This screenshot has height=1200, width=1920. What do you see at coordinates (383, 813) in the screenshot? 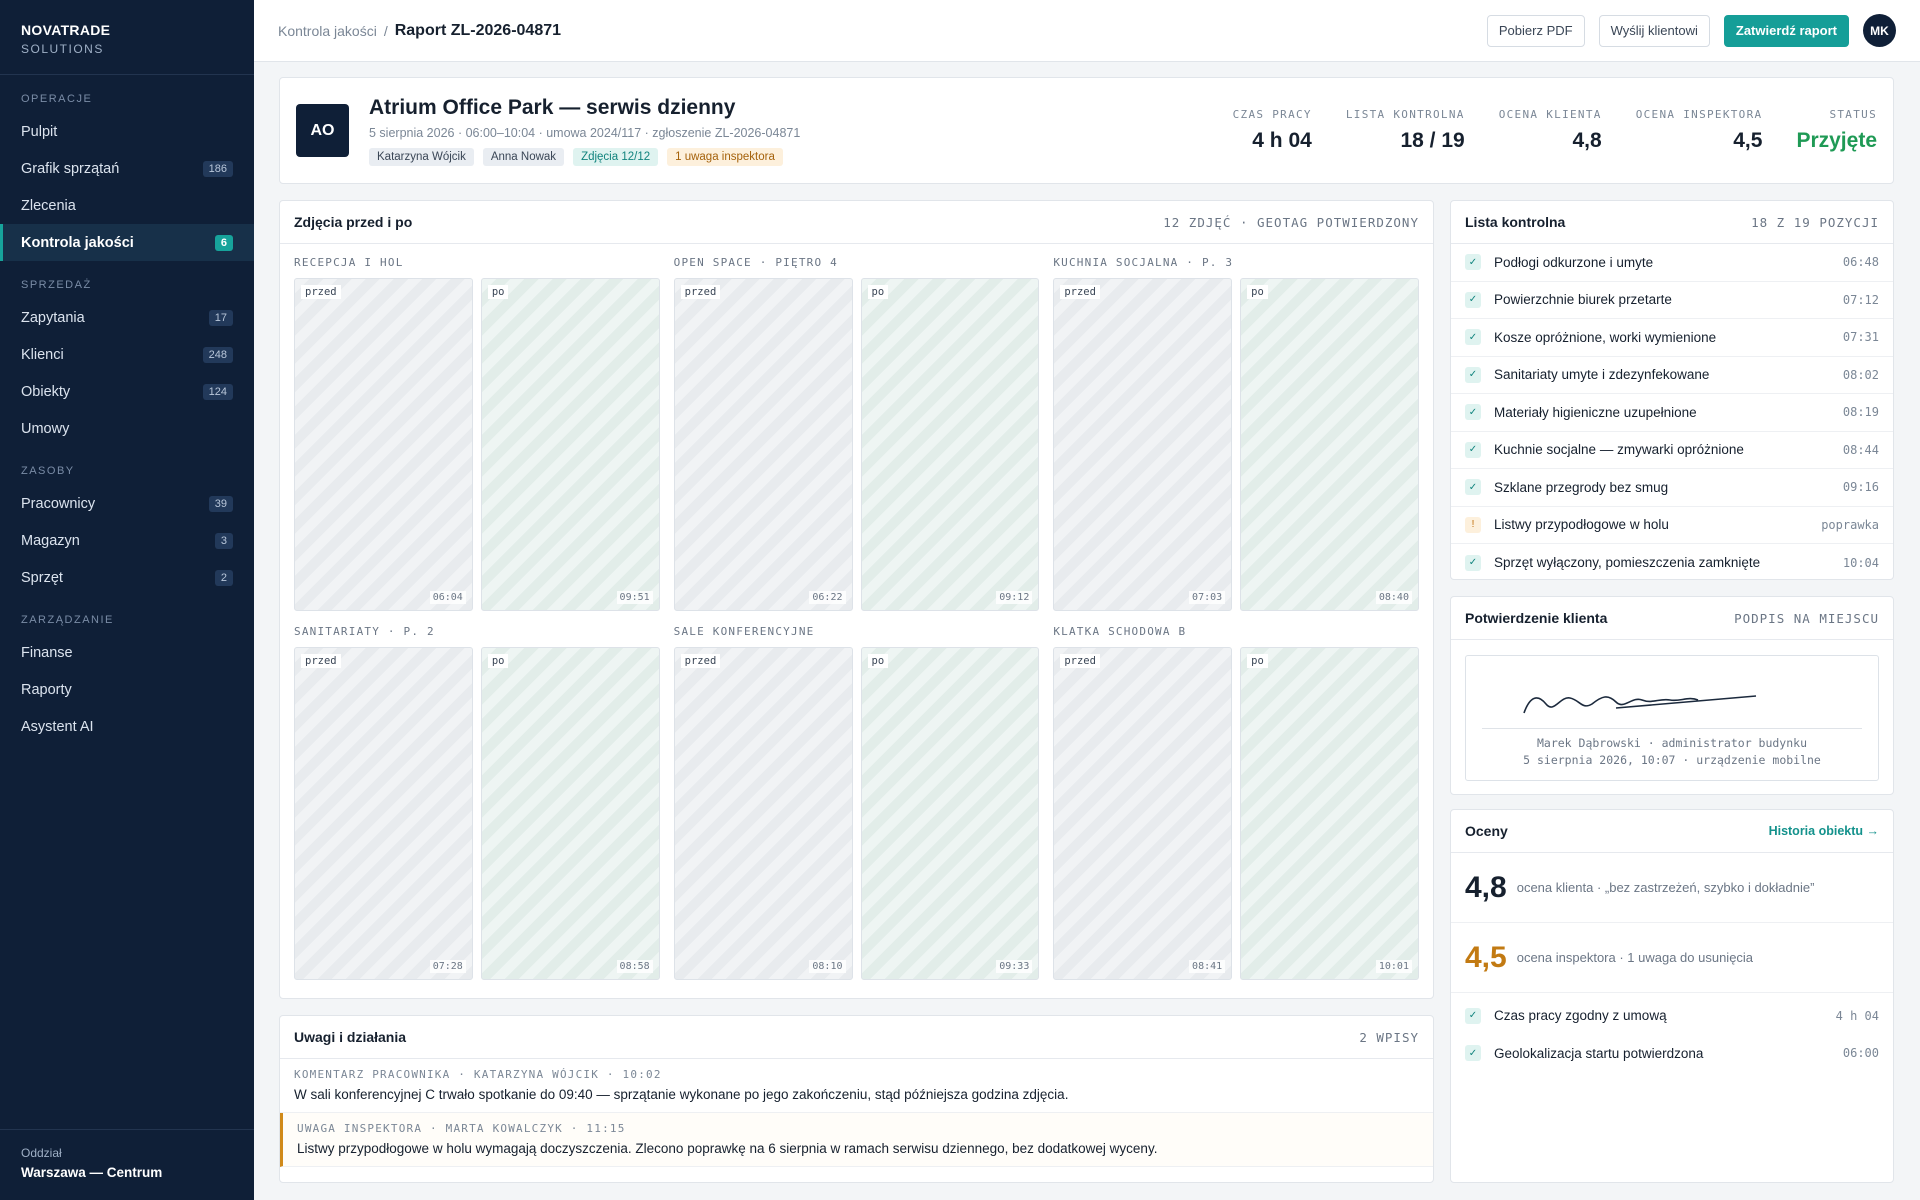
I see `photo: przed 07:28` at bounding box center [383, 813].